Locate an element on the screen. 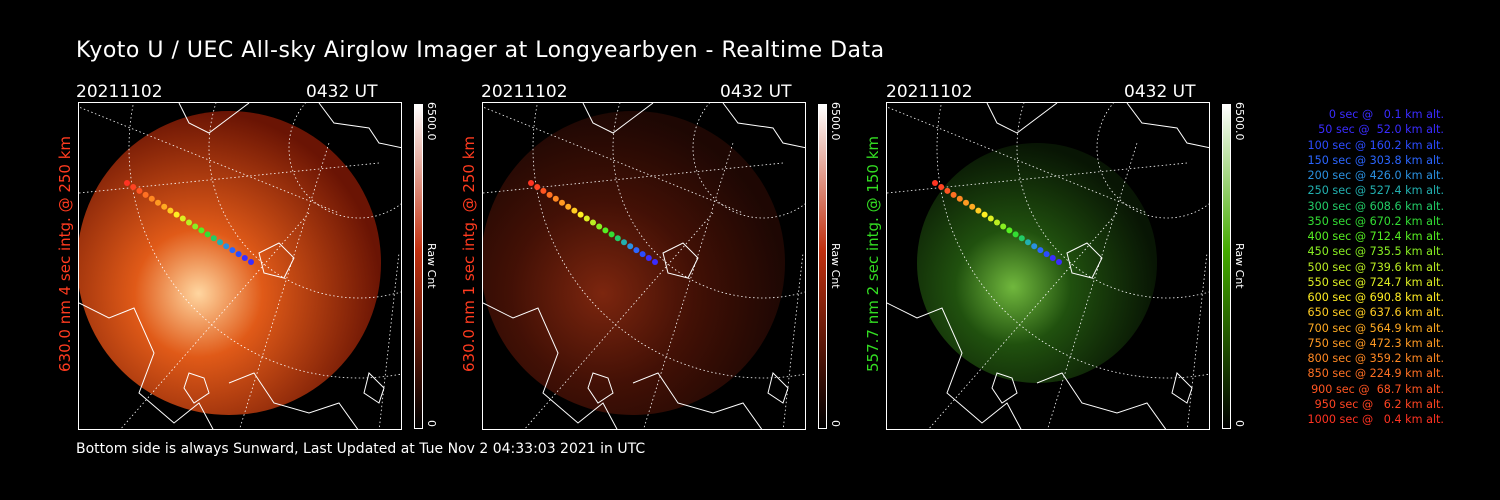  legend-entry: 100 sec @ 160.2 km alt. is located at coordinates (1376, 145).